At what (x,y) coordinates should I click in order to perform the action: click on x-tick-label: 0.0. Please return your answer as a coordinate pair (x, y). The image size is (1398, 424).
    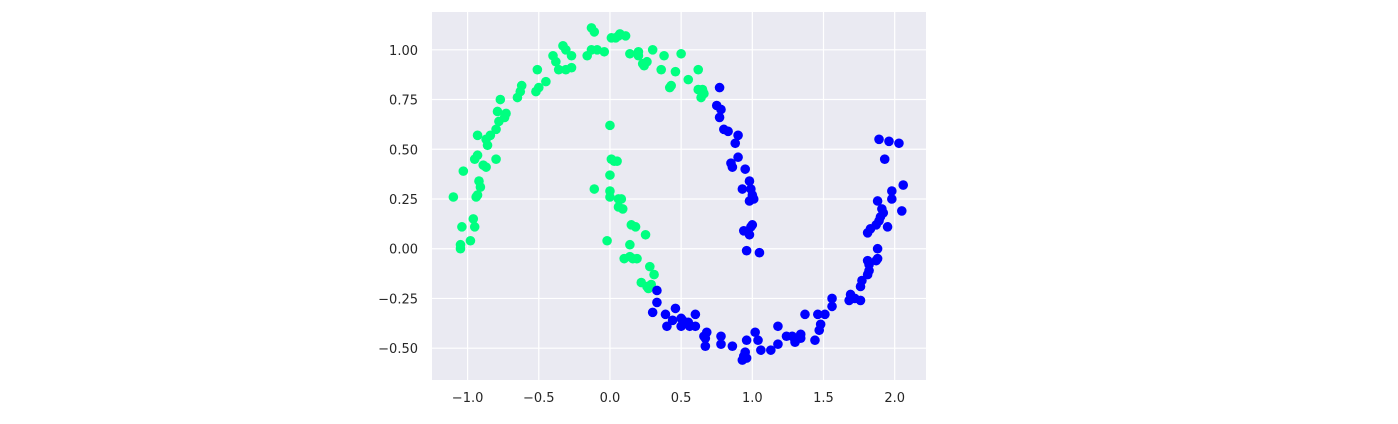
    Looking at the image, I should click on (610, 398).